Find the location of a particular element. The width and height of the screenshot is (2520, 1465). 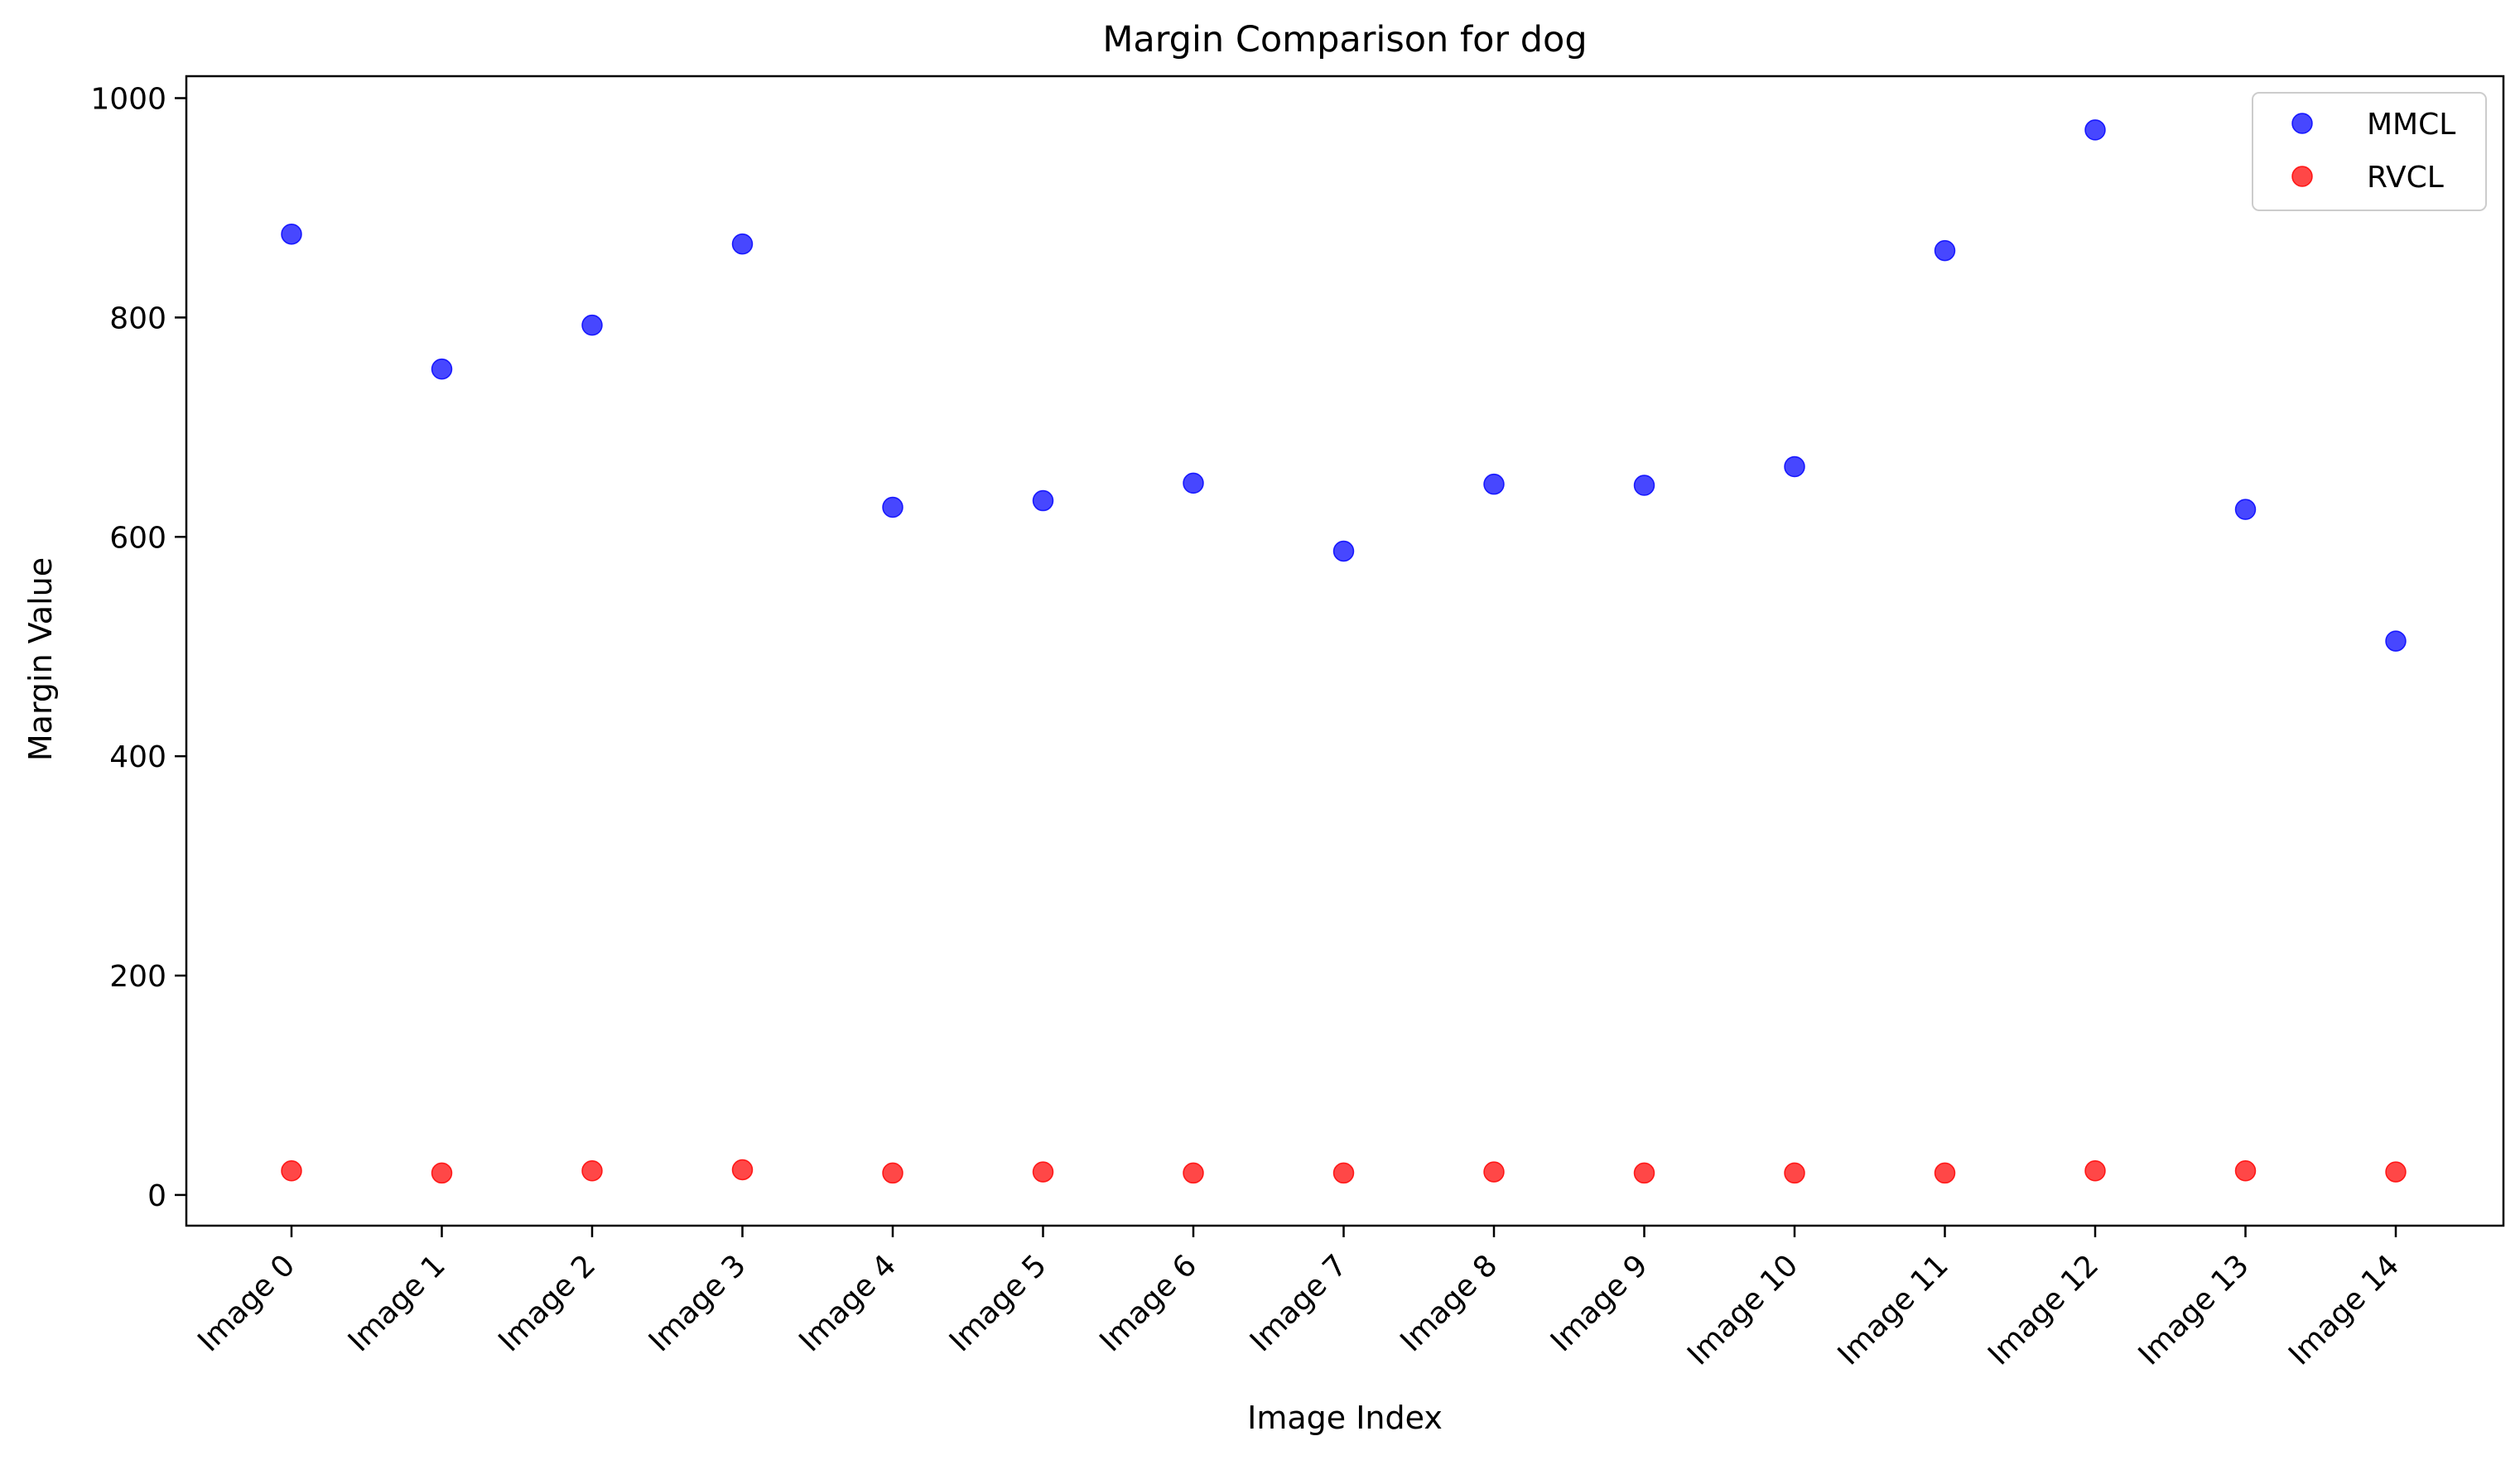

x-axis-label: Image Index is located at coordinates (1345, 1418).